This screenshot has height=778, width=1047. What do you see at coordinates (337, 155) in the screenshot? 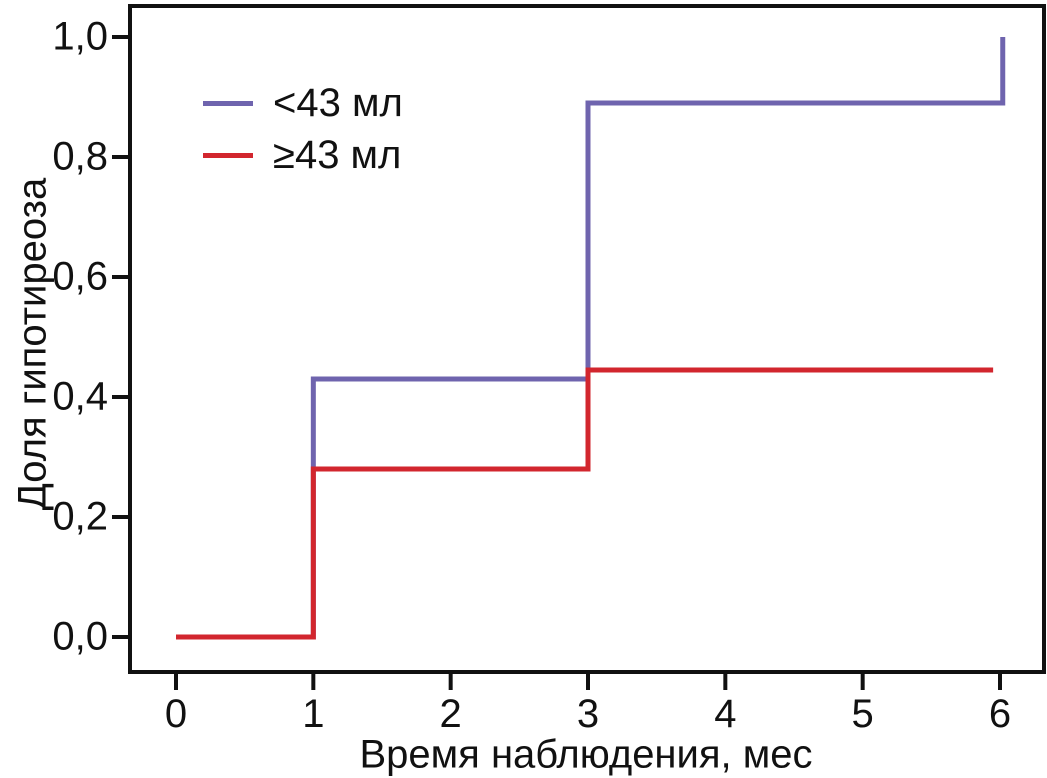
I see `legend-label-ge43: ≥43 мл` at bounding box center [337, 155].